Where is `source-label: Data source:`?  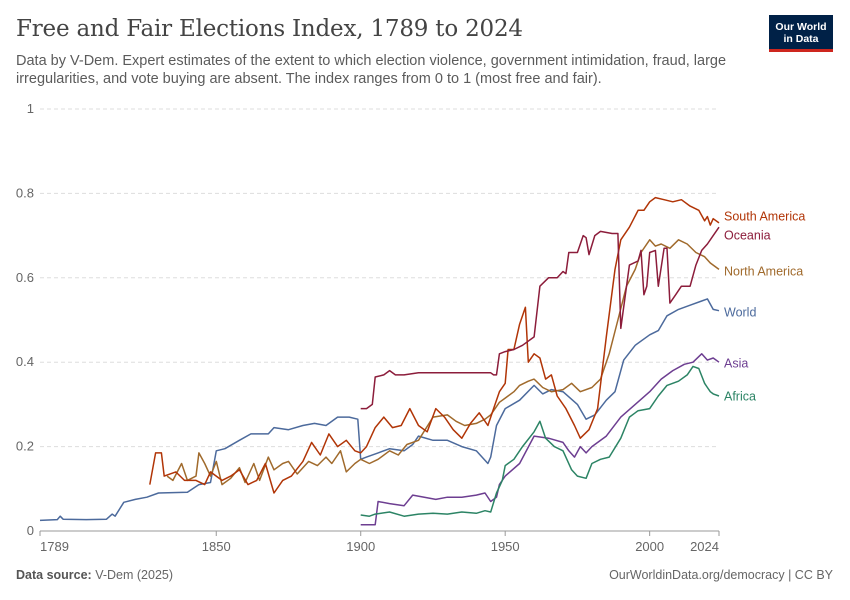
source-label: Data source: is located at coordinates (54, 575).